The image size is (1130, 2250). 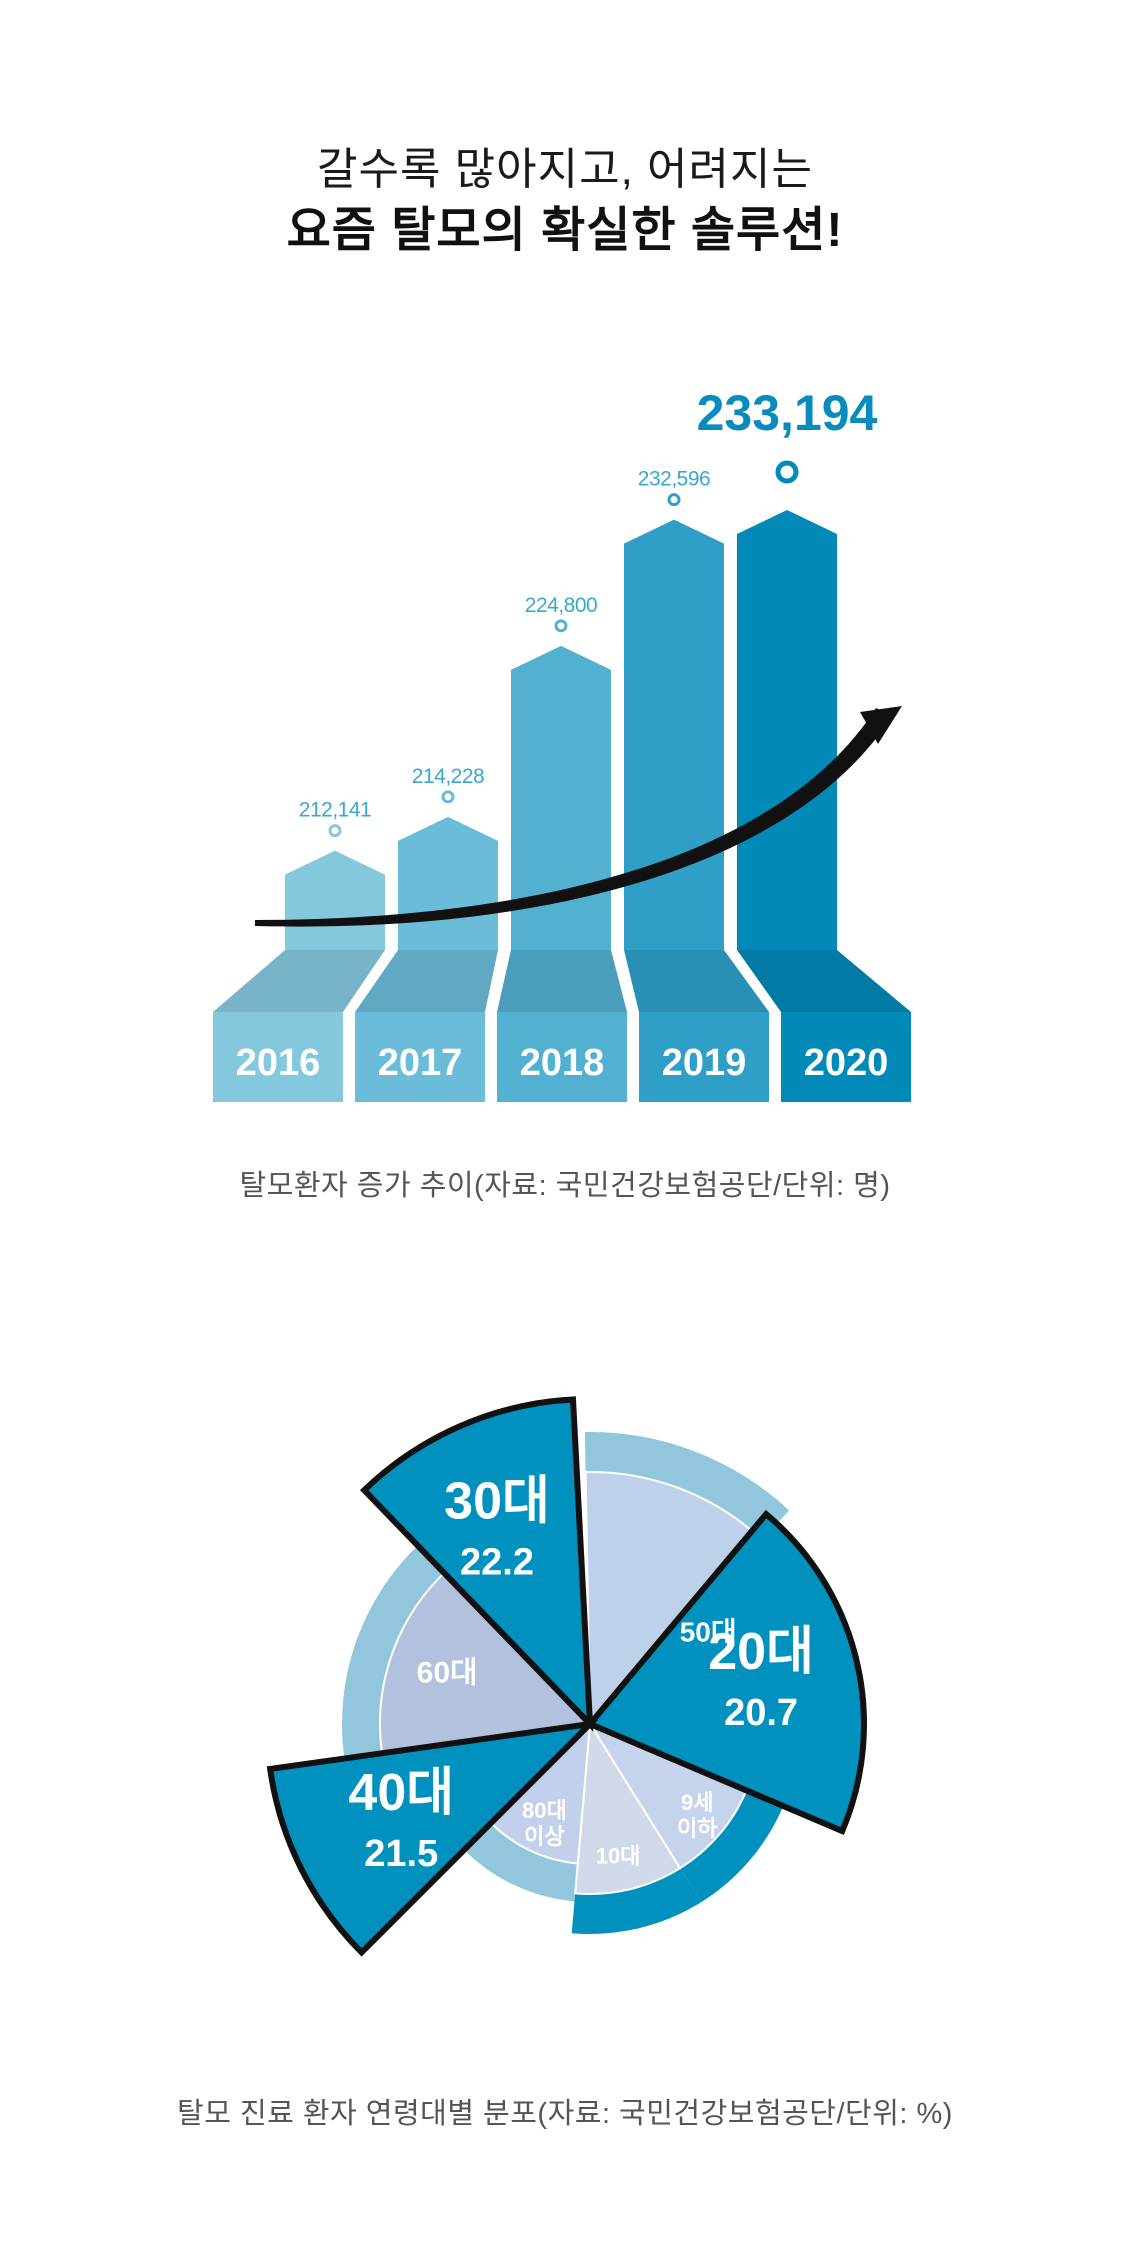 I want to click on year-tile-2017, so click(x=420, y=1057).